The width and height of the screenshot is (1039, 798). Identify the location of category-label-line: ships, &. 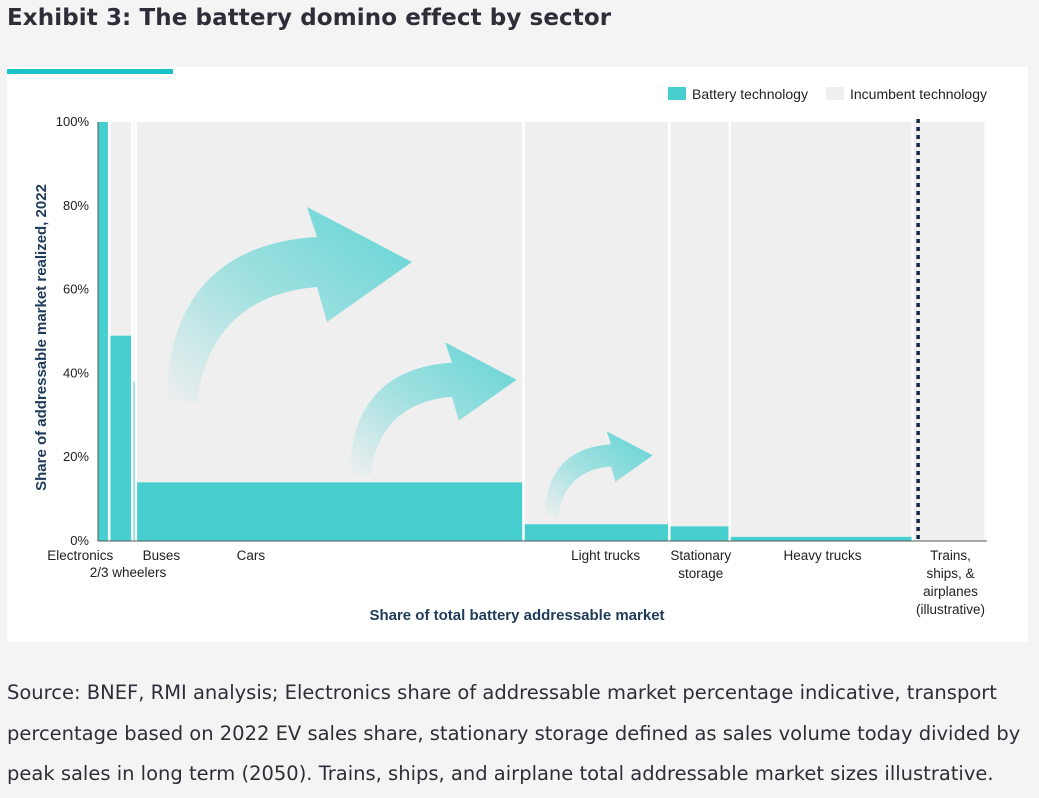
(951, 573).